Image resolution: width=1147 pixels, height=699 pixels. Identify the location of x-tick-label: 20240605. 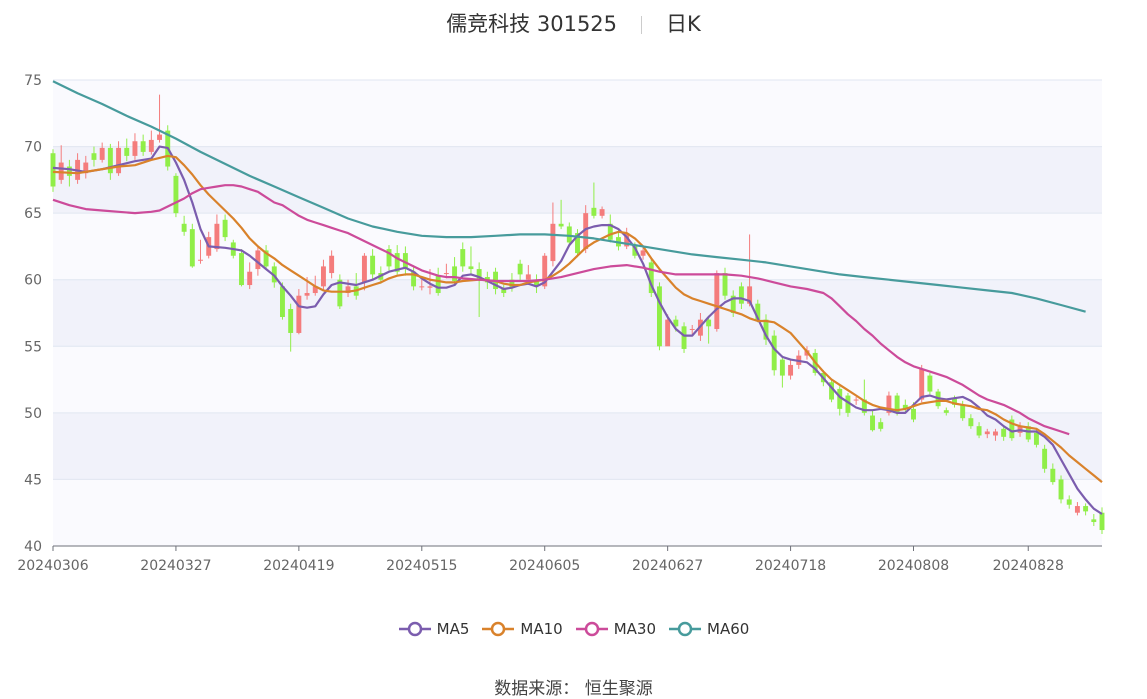
(544, 566).